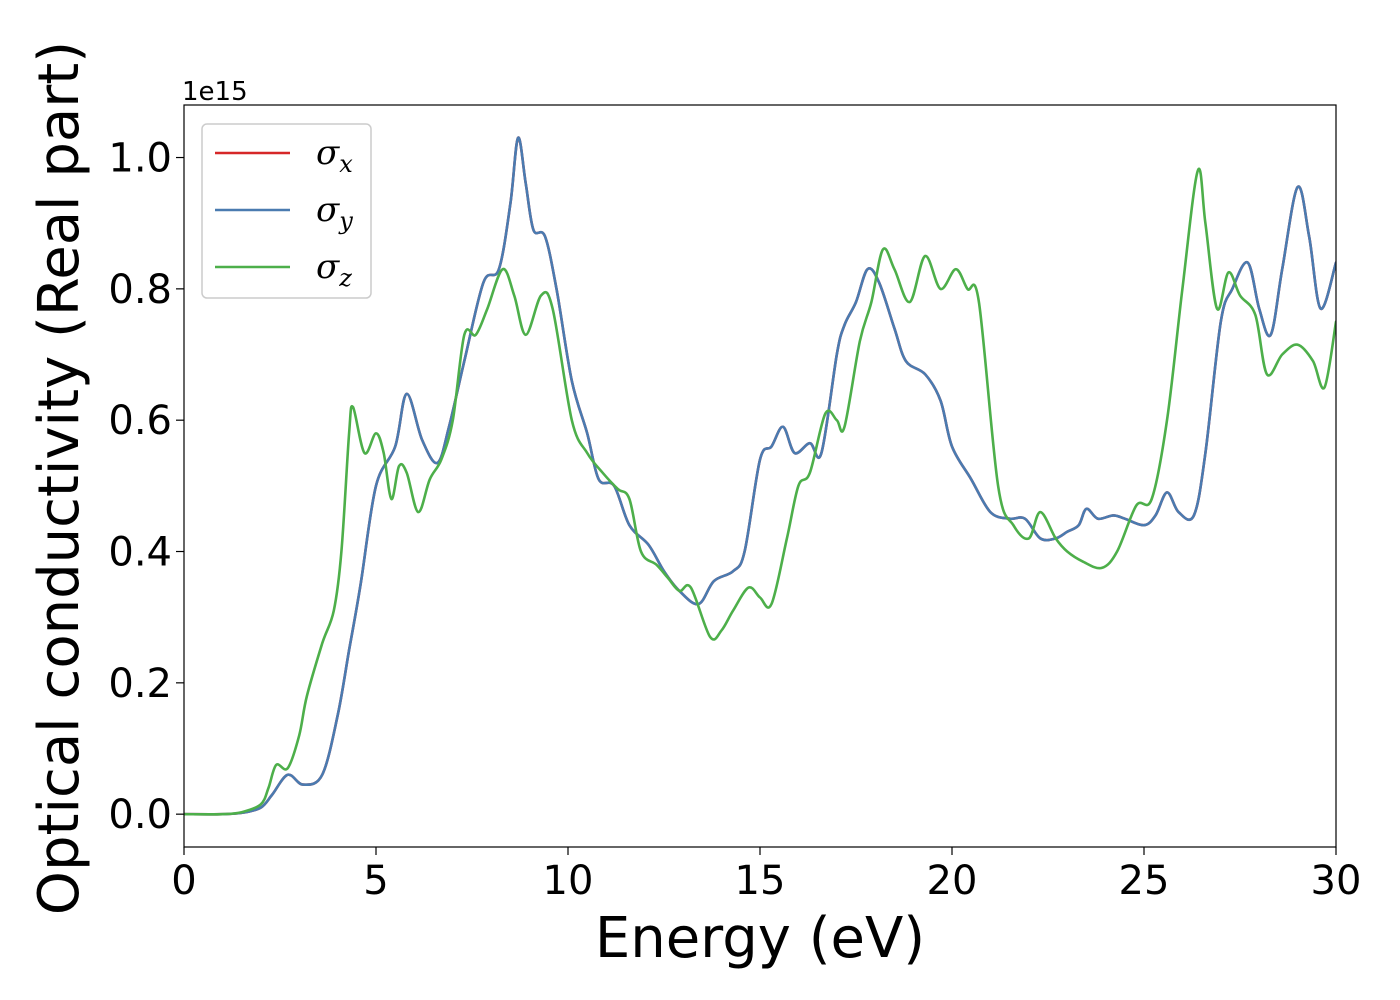 The height and width of the screenshot is (1000, 1400). What do you see at coordinates (375, 881) in the screenshot?
I see `x-tick-label: 5` at bounding box center [375, 881].